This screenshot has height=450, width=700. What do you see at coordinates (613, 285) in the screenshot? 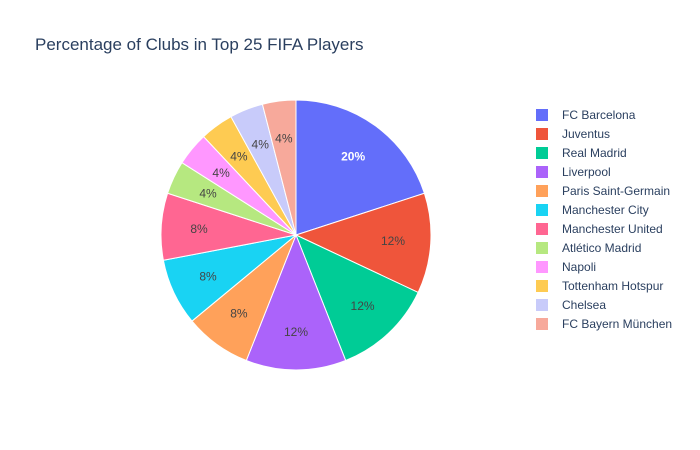
I see `legend-label: Tottenham Hotspur` at bounding box center [613, 285].